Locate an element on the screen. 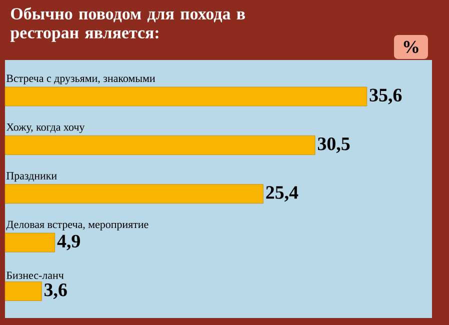 The image size is (449, 325). y-tick-label: Деловая встреча, мероприятие is located at coordinates (77, 225).